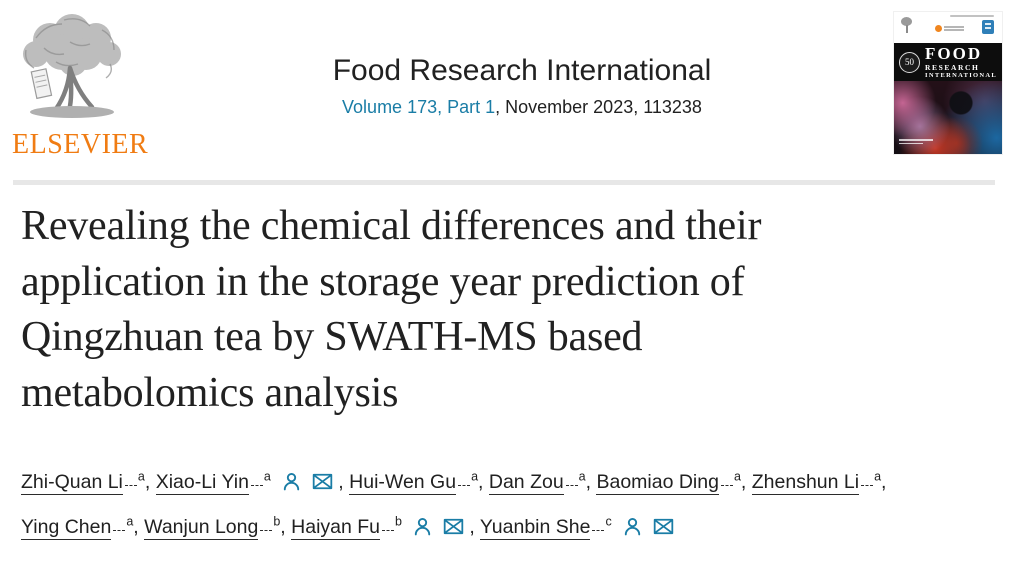 The image size is (1010, 569). Describe the element at coordinates (535, 528) in the screenshot. I see `author-link: Yuanbin She` at that location.